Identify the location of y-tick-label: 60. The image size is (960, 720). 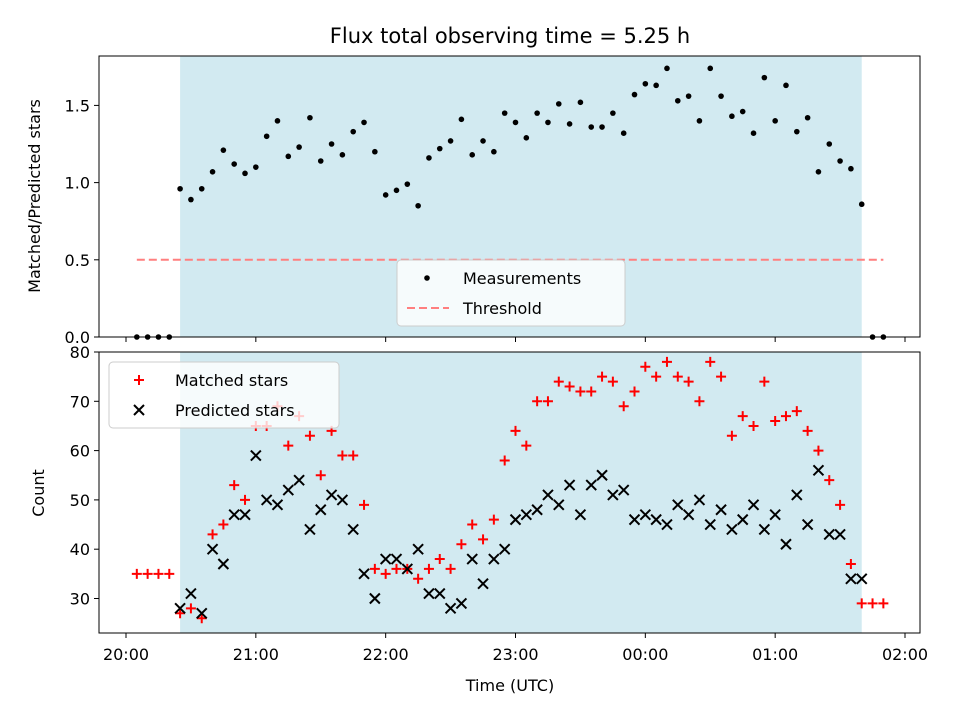
(80, 451).